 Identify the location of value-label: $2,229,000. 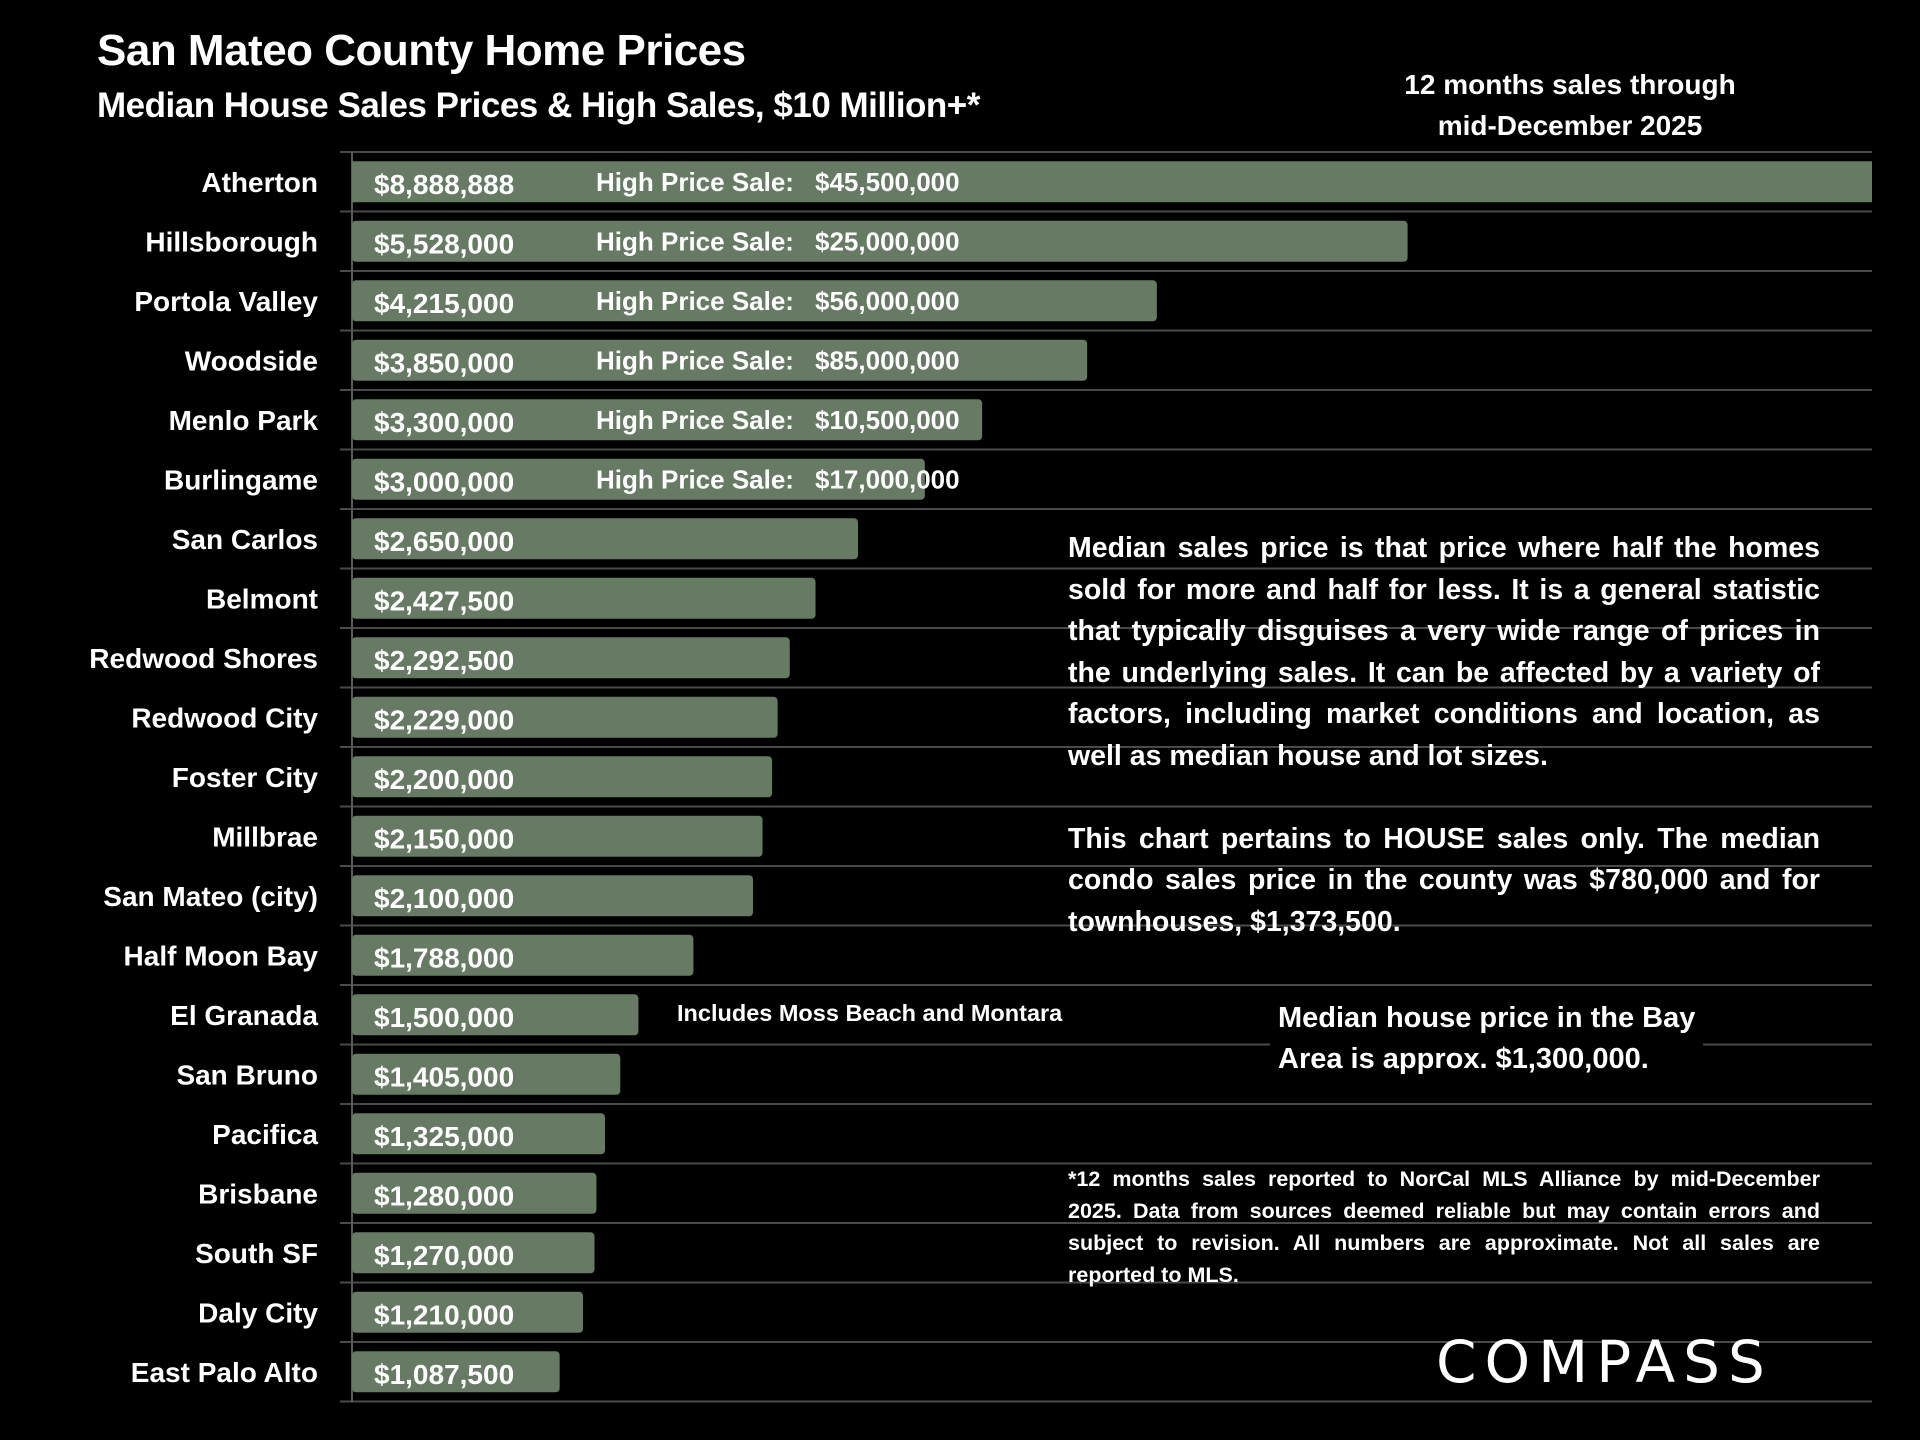
(444, 719).